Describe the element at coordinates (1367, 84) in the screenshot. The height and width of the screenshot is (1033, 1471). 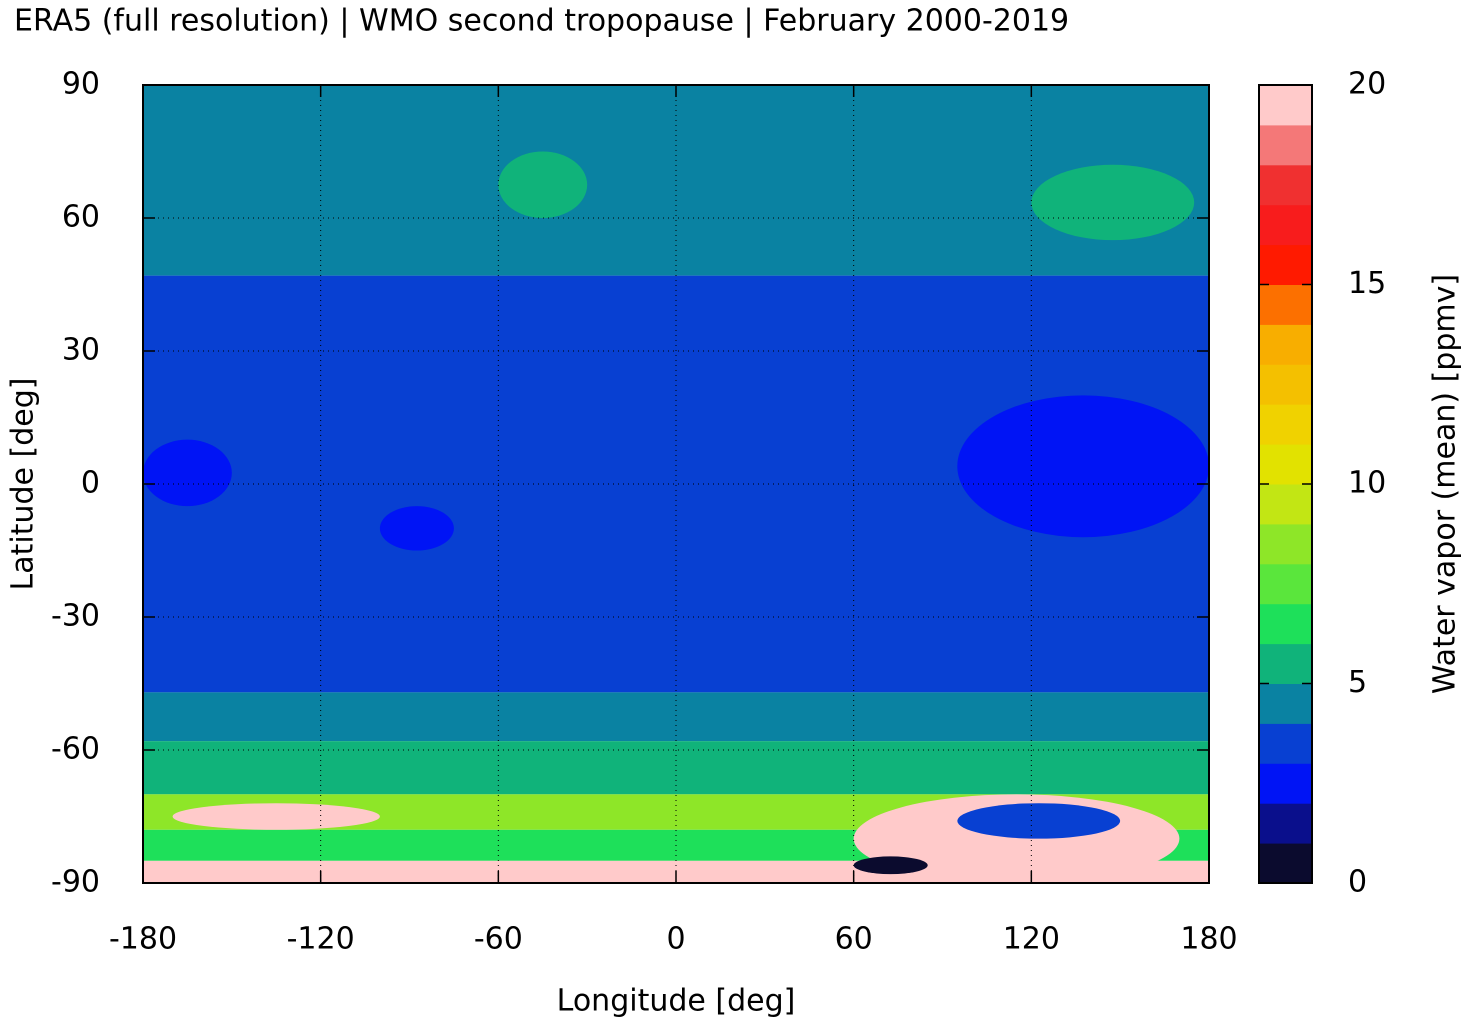
I see `colorbar-tick-label: 20` at that location.